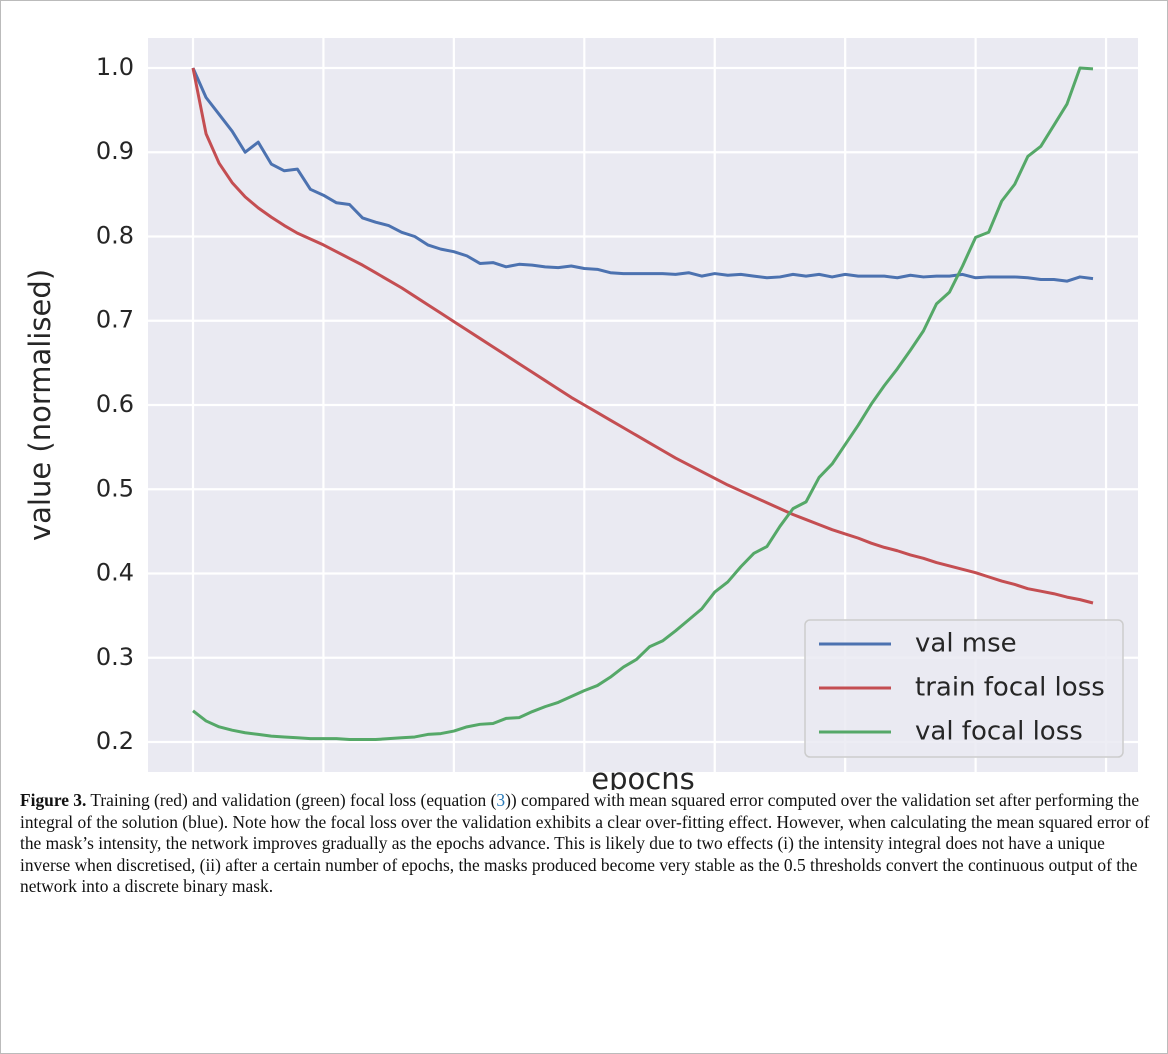  I want to click on legend-label: val mse, so click(966, 644).